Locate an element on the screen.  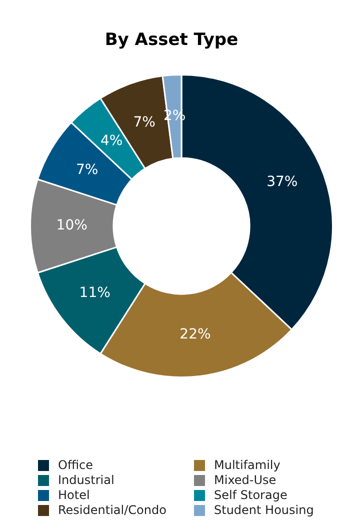
legend-label: Office is located at coordinates (76, 465).